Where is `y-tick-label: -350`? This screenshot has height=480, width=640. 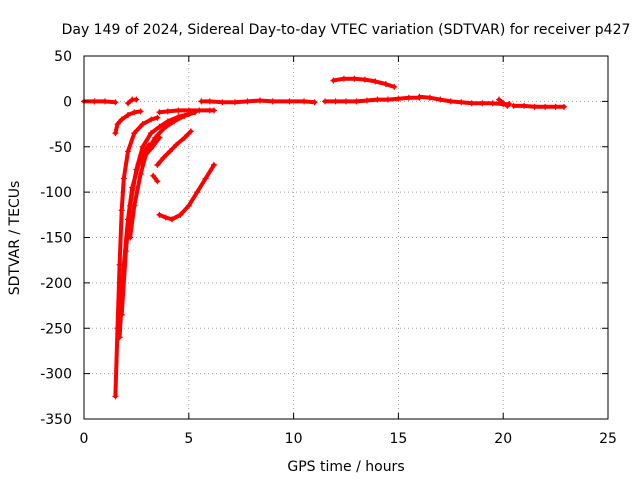 y-tick-label: -350 is located at coordinates (56, 420).